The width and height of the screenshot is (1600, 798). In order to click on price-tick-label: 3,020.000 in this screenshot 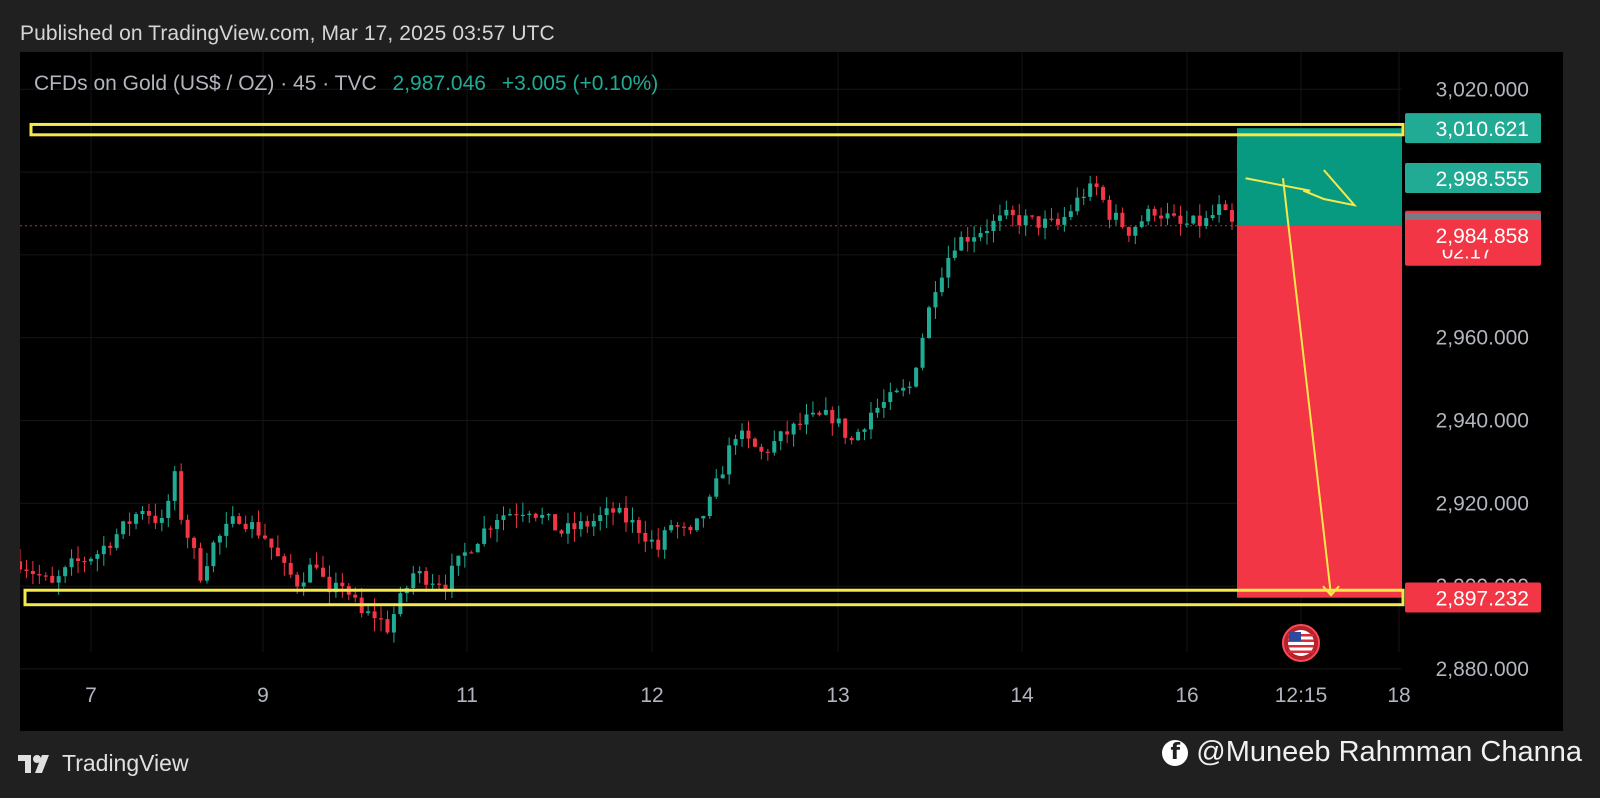, I will do `click(1482, 89)`.